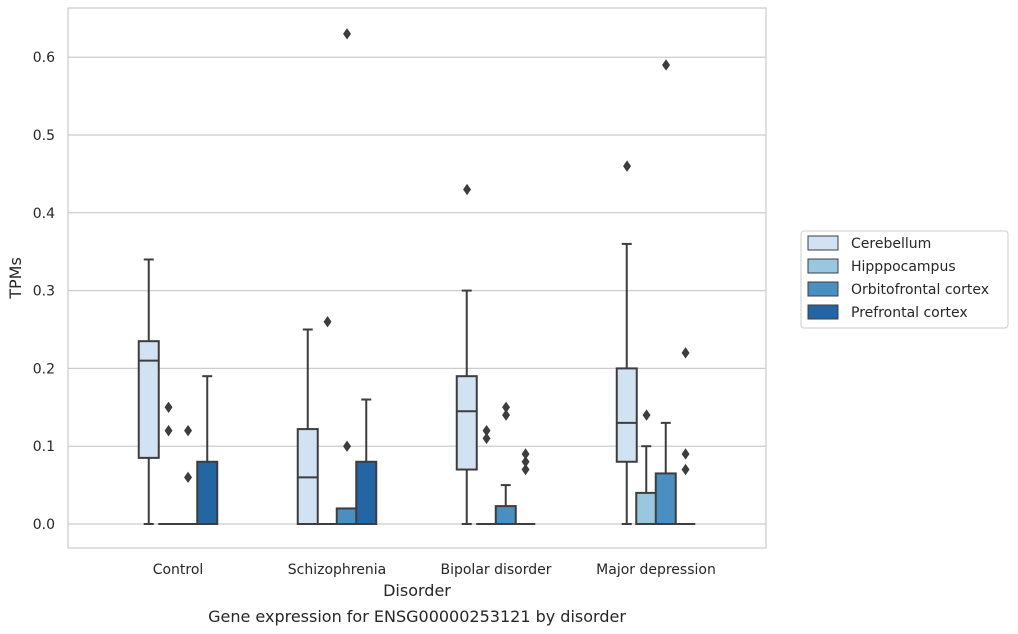 The width and height of the screenshot is (1018, 634). Describe the element at coordinates (903, 267) in the screenshot. I see `legend-label: Hipppocampus` at that location.